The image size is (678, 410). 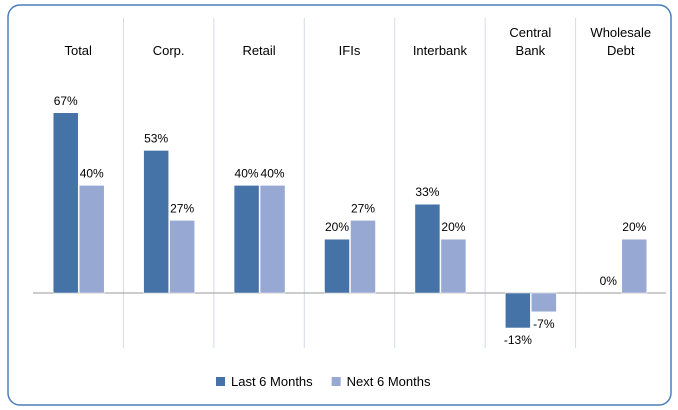 What do you see at coordinates (156, 138) in the screenshot?
I see `value-label: 53%` at bounding box center [156, 138].